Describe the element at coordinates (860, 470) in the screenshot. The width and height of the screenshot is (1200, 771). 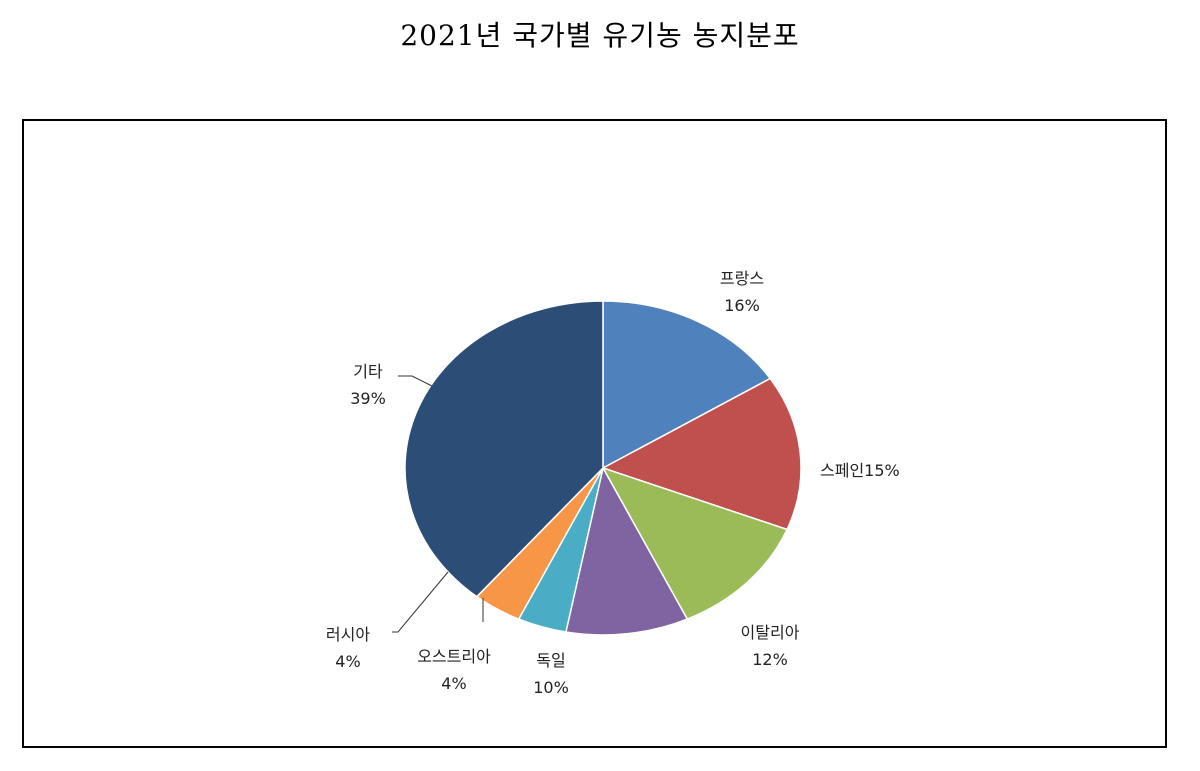
I see `slice-name-label: 스페인15%` at that location.